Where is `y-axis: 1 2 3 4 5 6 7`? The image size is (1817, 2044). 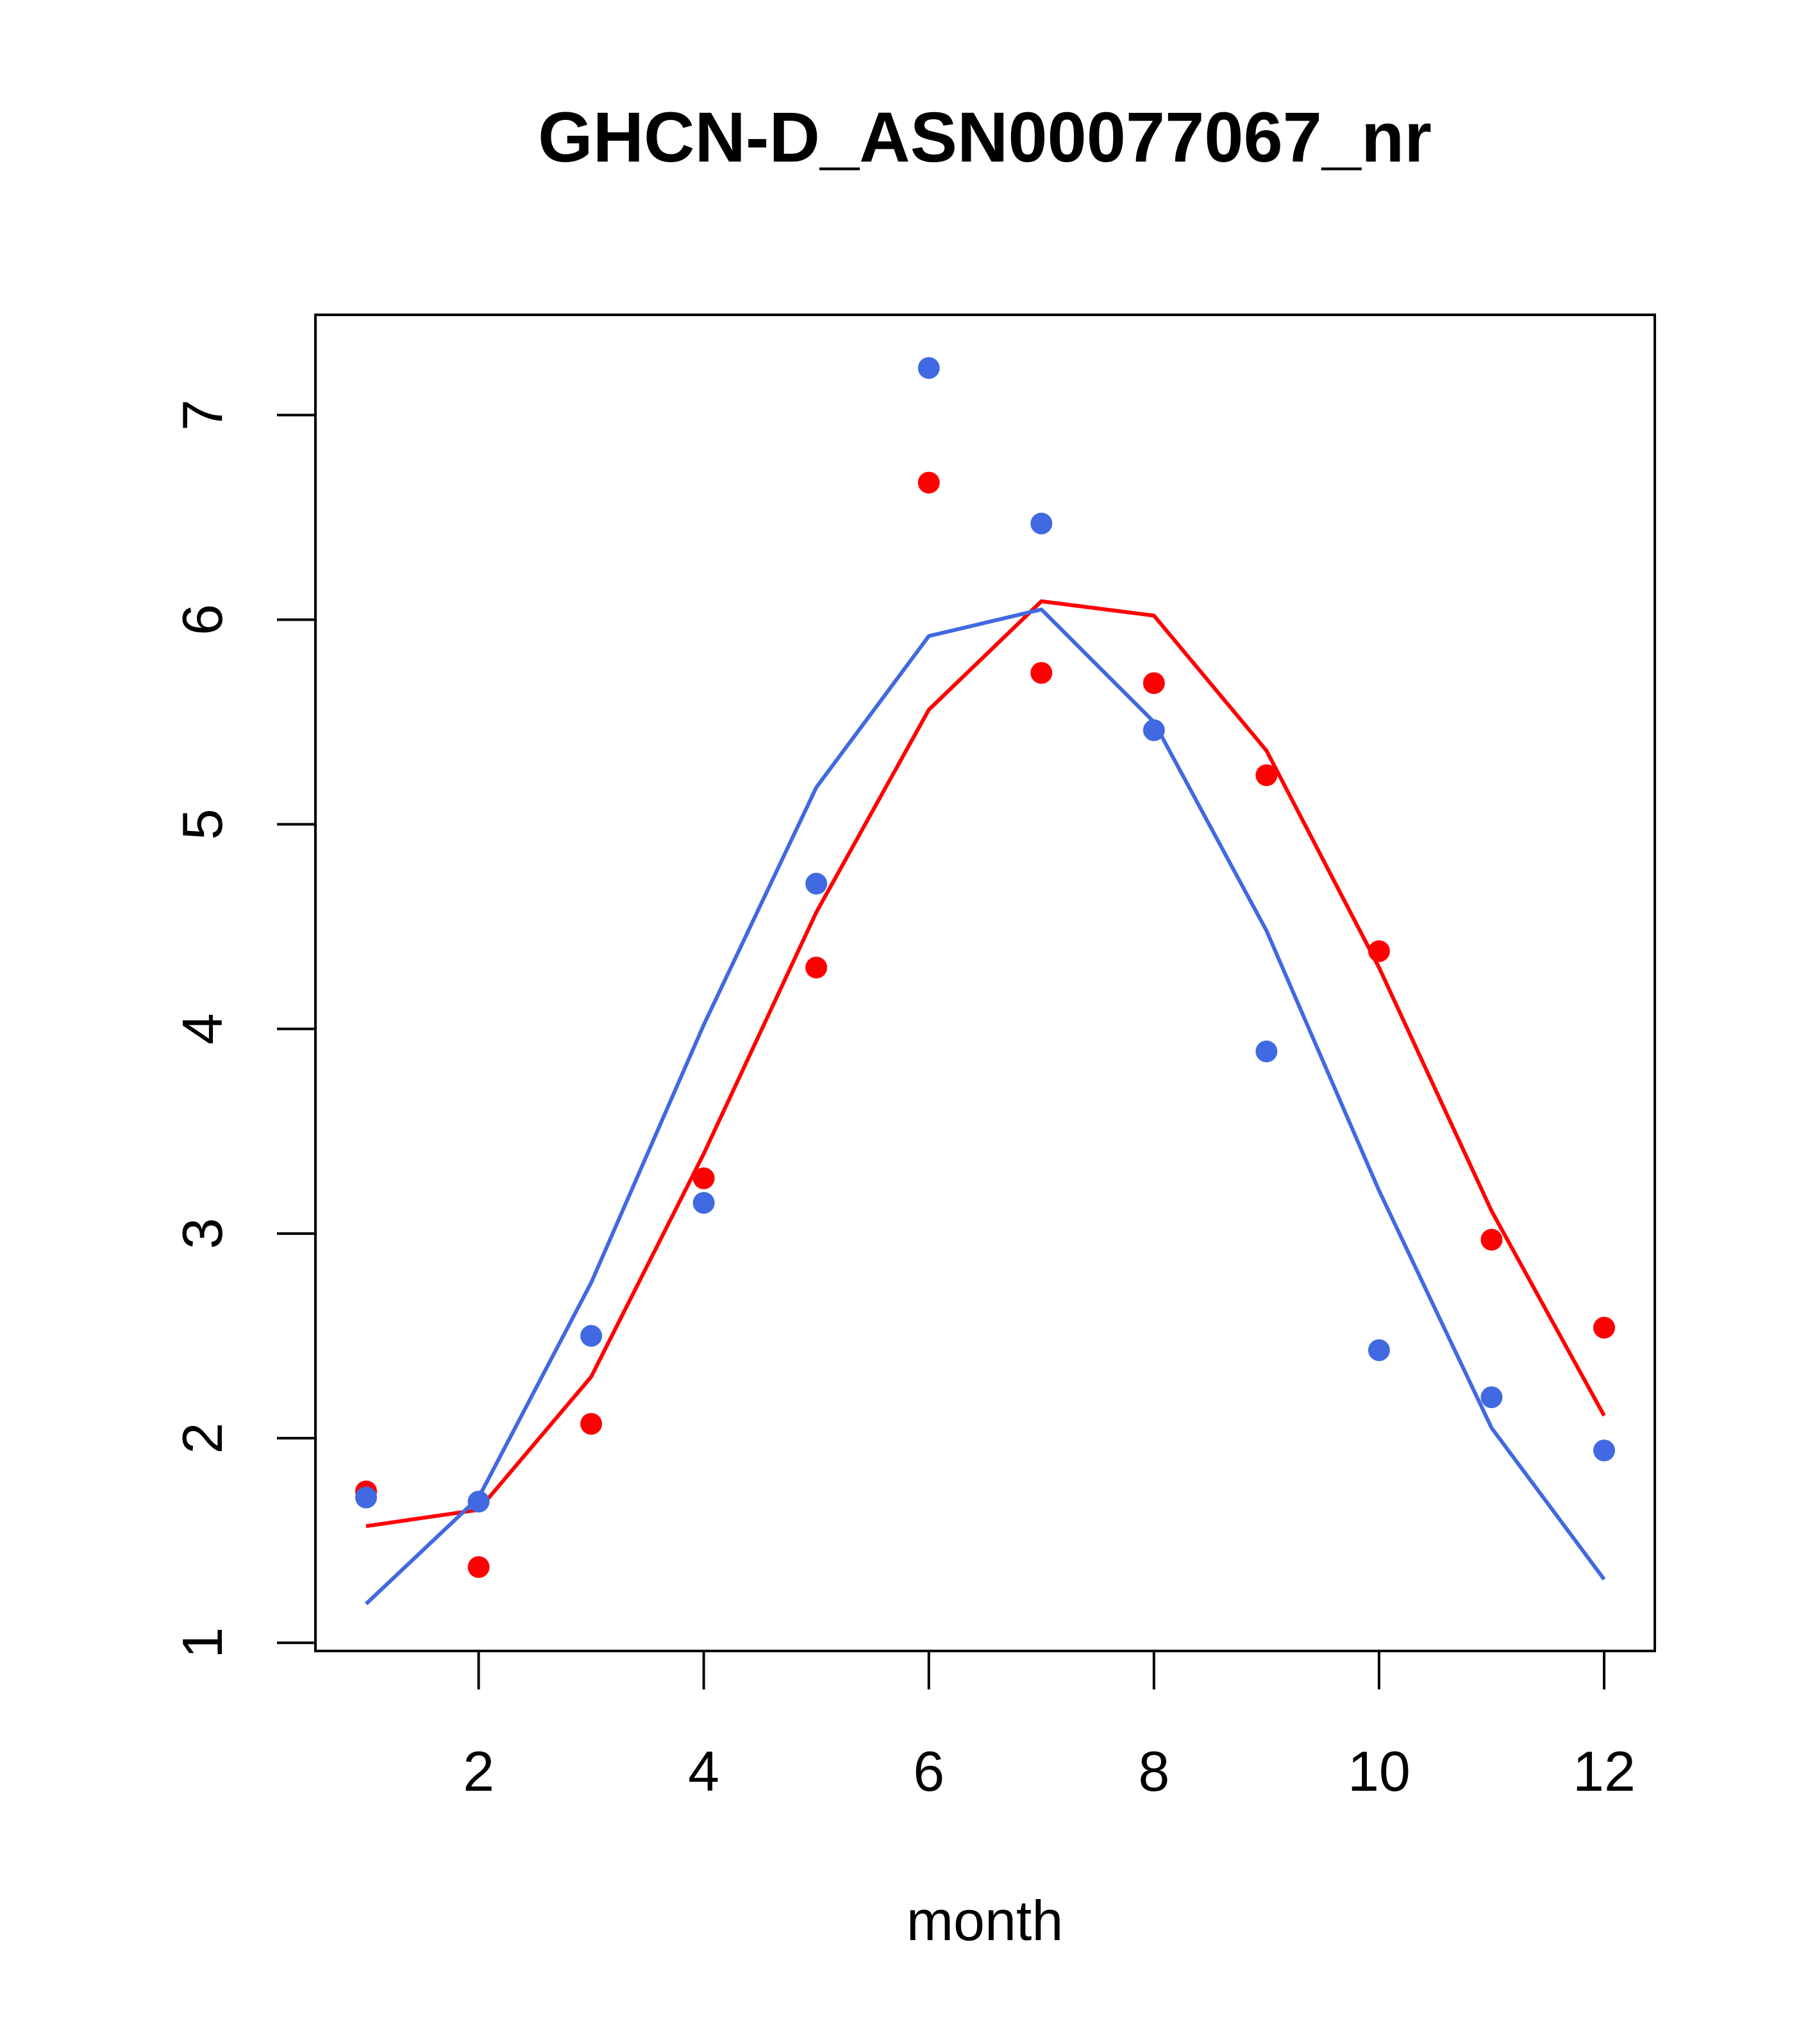 y-axis: 1 2 3 4 5 6 7 is located at coordinates (244, 1029).